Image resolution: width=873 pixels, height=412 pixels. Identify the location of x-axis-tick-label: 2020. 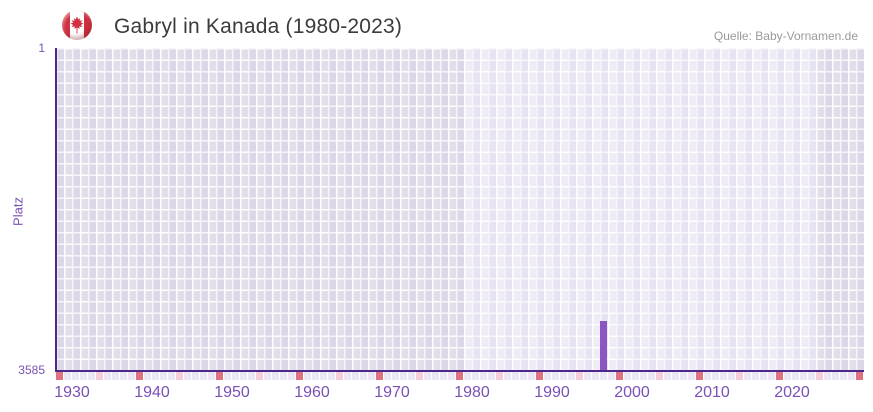
(792, 392).